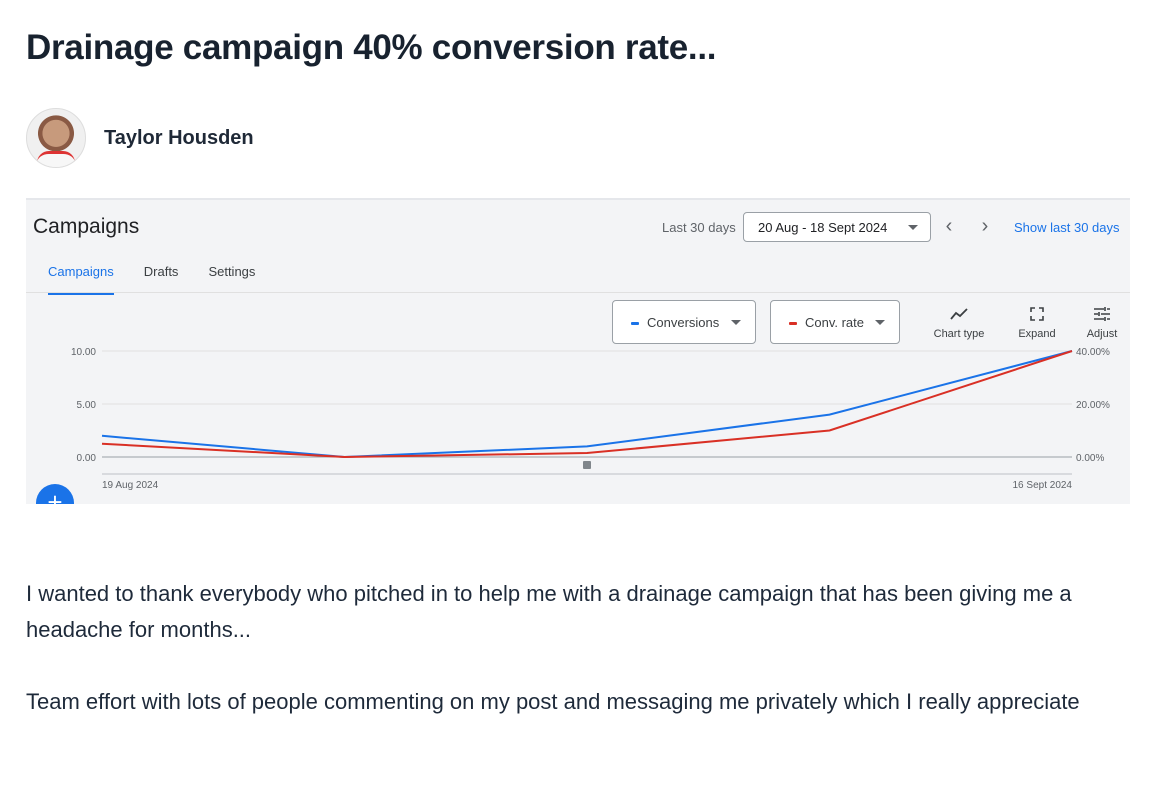  I want to click on expand-label: Expand, so click(1037, 334).